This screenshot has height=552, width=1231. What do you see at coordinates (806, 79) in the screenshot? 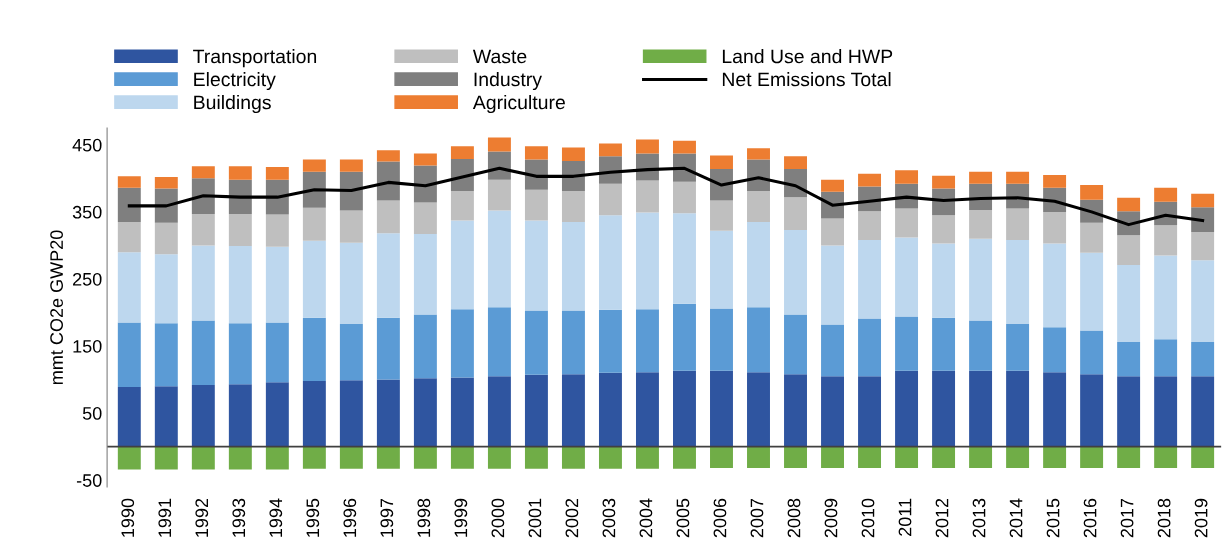
I see `legend-label: Net Emissions Total` at bounding box center [806, 79].